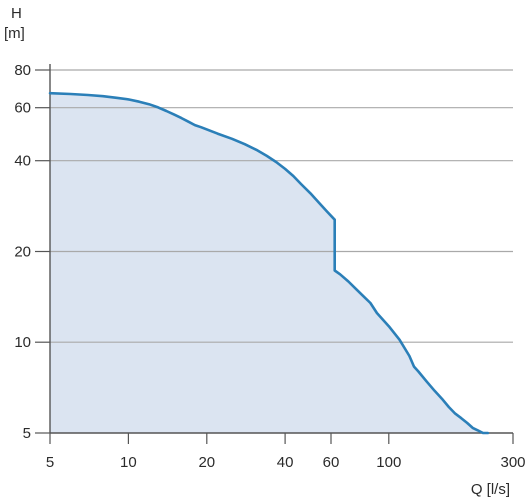  I want to click on x-tick-label-10: 10, so click(128, 462).